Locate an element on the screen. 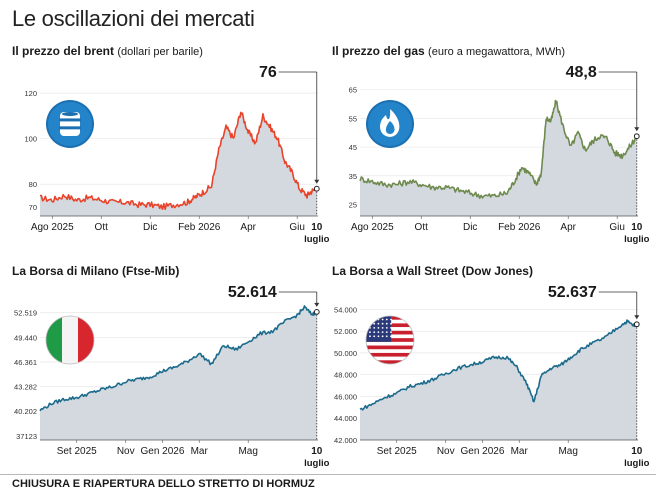 The image size is (656, 492). y-tick-label: 55 is located at coordinates (353, 118).